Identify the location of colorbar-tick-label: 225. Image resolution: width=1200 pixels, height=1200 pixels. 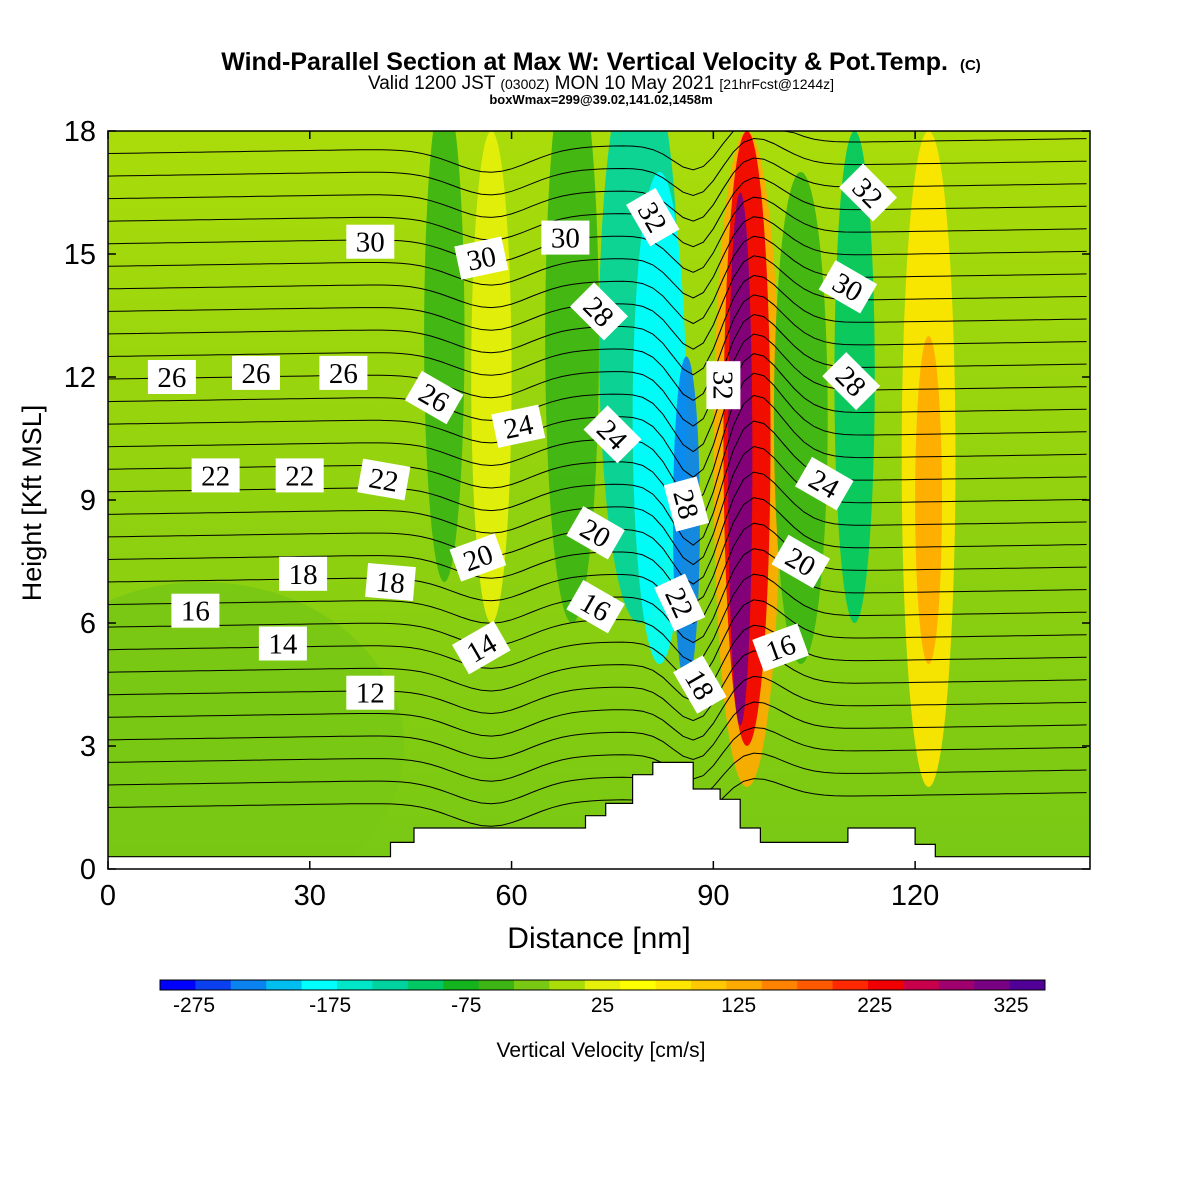
(874, 1005).